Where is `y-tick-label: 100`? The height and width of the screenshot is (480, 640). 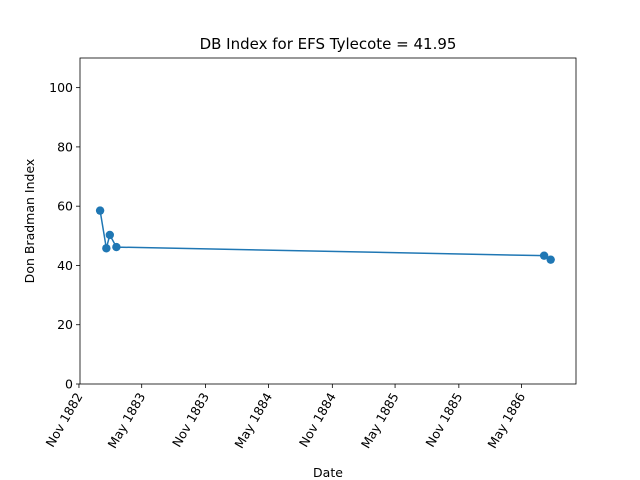 y-tick-label: 100 is located at coordinates (61, 87).